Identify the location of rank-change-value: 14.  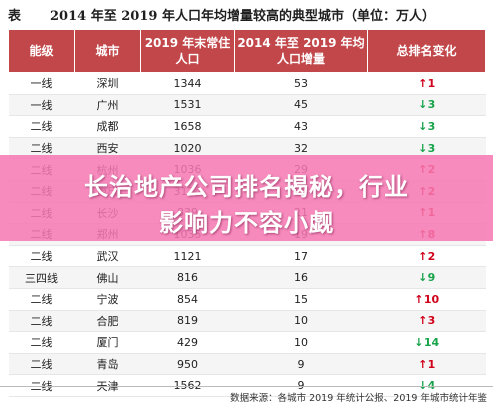
(431, 342).